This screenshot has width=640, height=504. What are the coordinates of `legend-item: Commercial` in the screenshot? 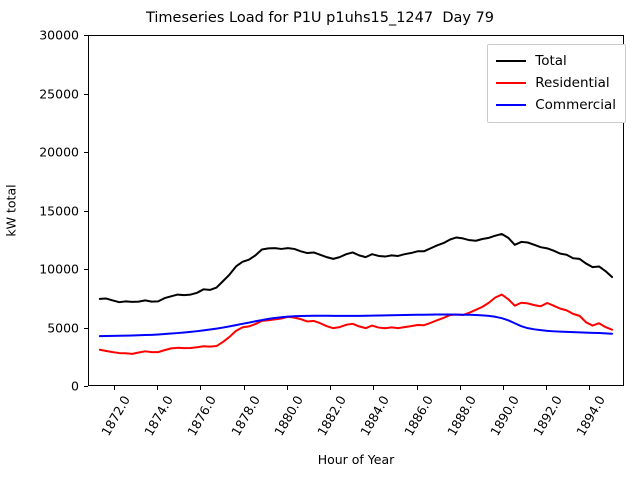 It's located at (556, 105).